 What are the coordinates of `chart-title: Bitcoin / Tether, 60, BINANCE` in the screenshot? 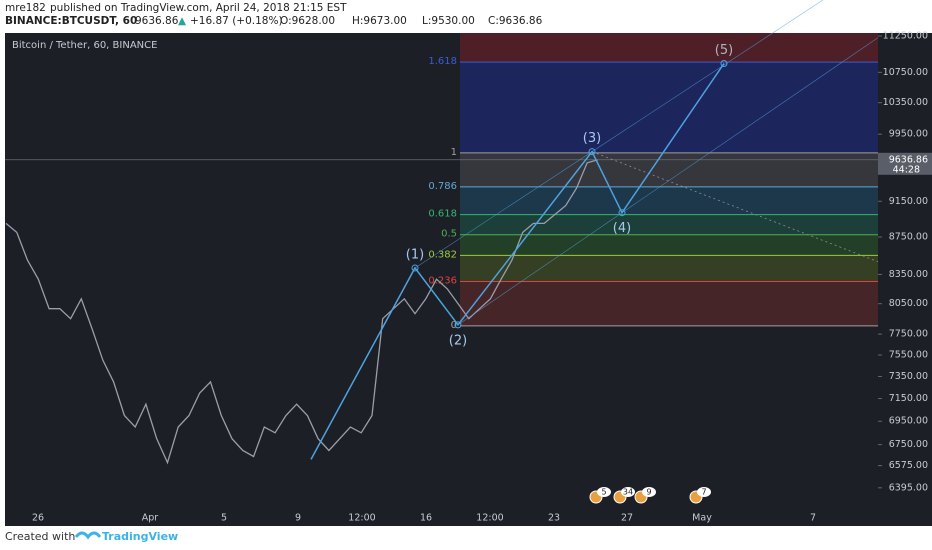 It's located at (84, 45).